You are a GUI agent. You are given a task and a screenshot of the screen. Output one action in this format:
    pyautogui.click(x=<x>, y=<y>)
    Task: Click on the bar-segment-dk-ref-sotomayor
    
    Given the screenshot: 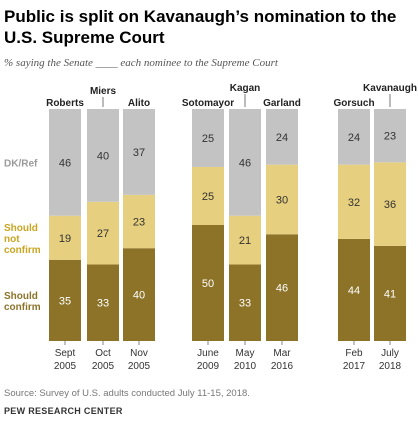 What is the action you would take?
    pyautogui.click(x=208, y=138)
    